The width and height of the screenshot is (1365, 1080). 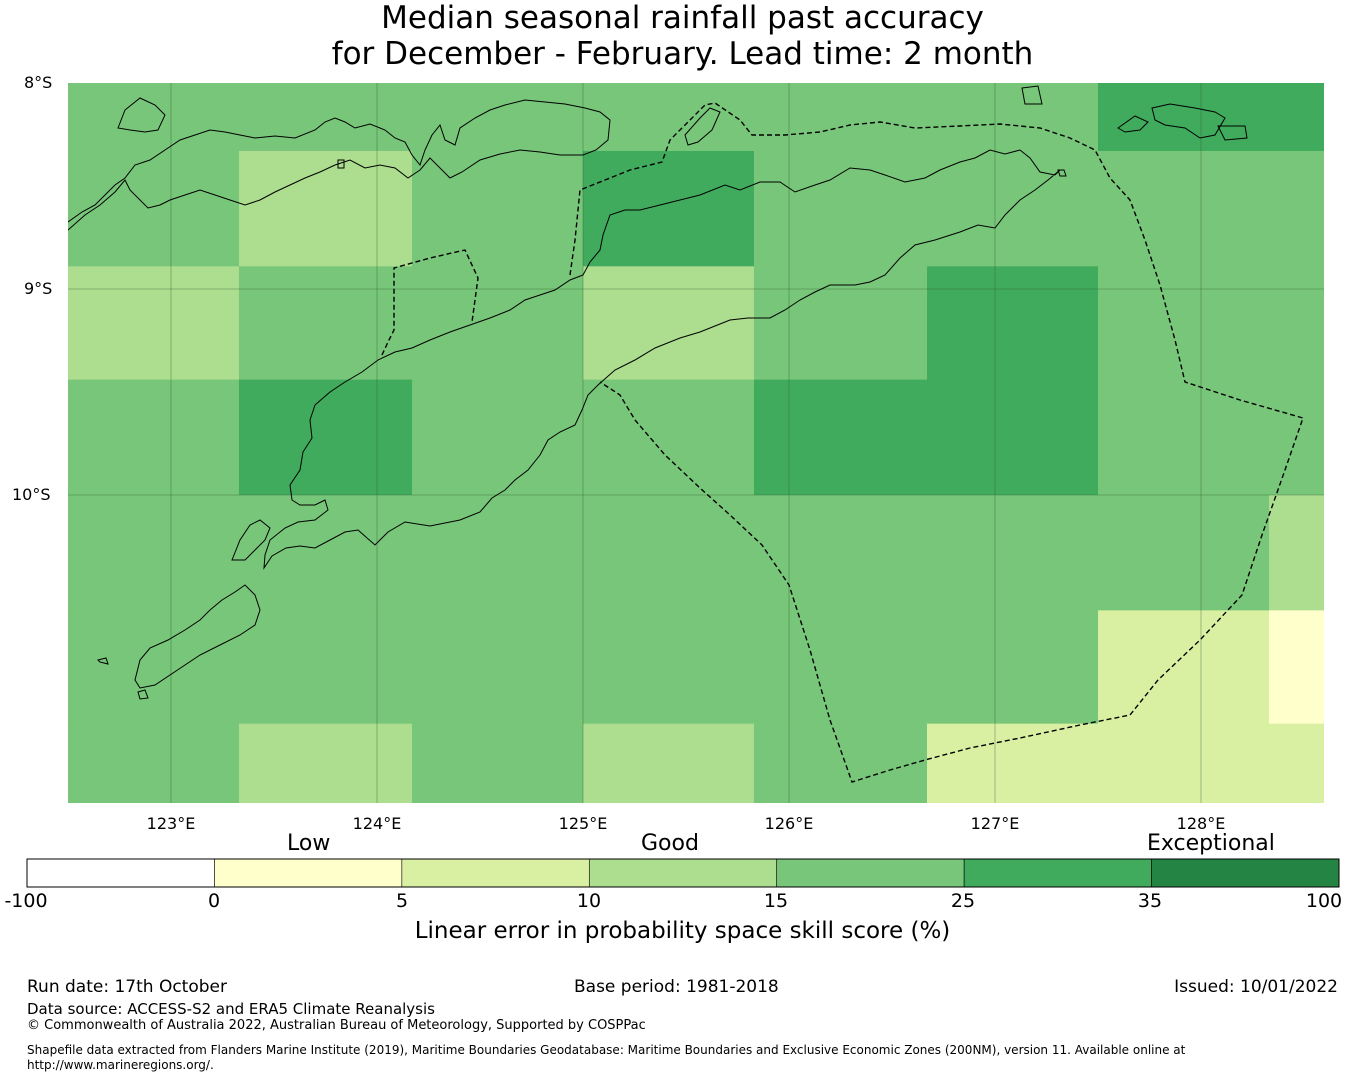 What do you see at coordinates (127, 987) in the screenshot?
I see `run-date: Run date: 17th October` at bounding box center [127, 987].